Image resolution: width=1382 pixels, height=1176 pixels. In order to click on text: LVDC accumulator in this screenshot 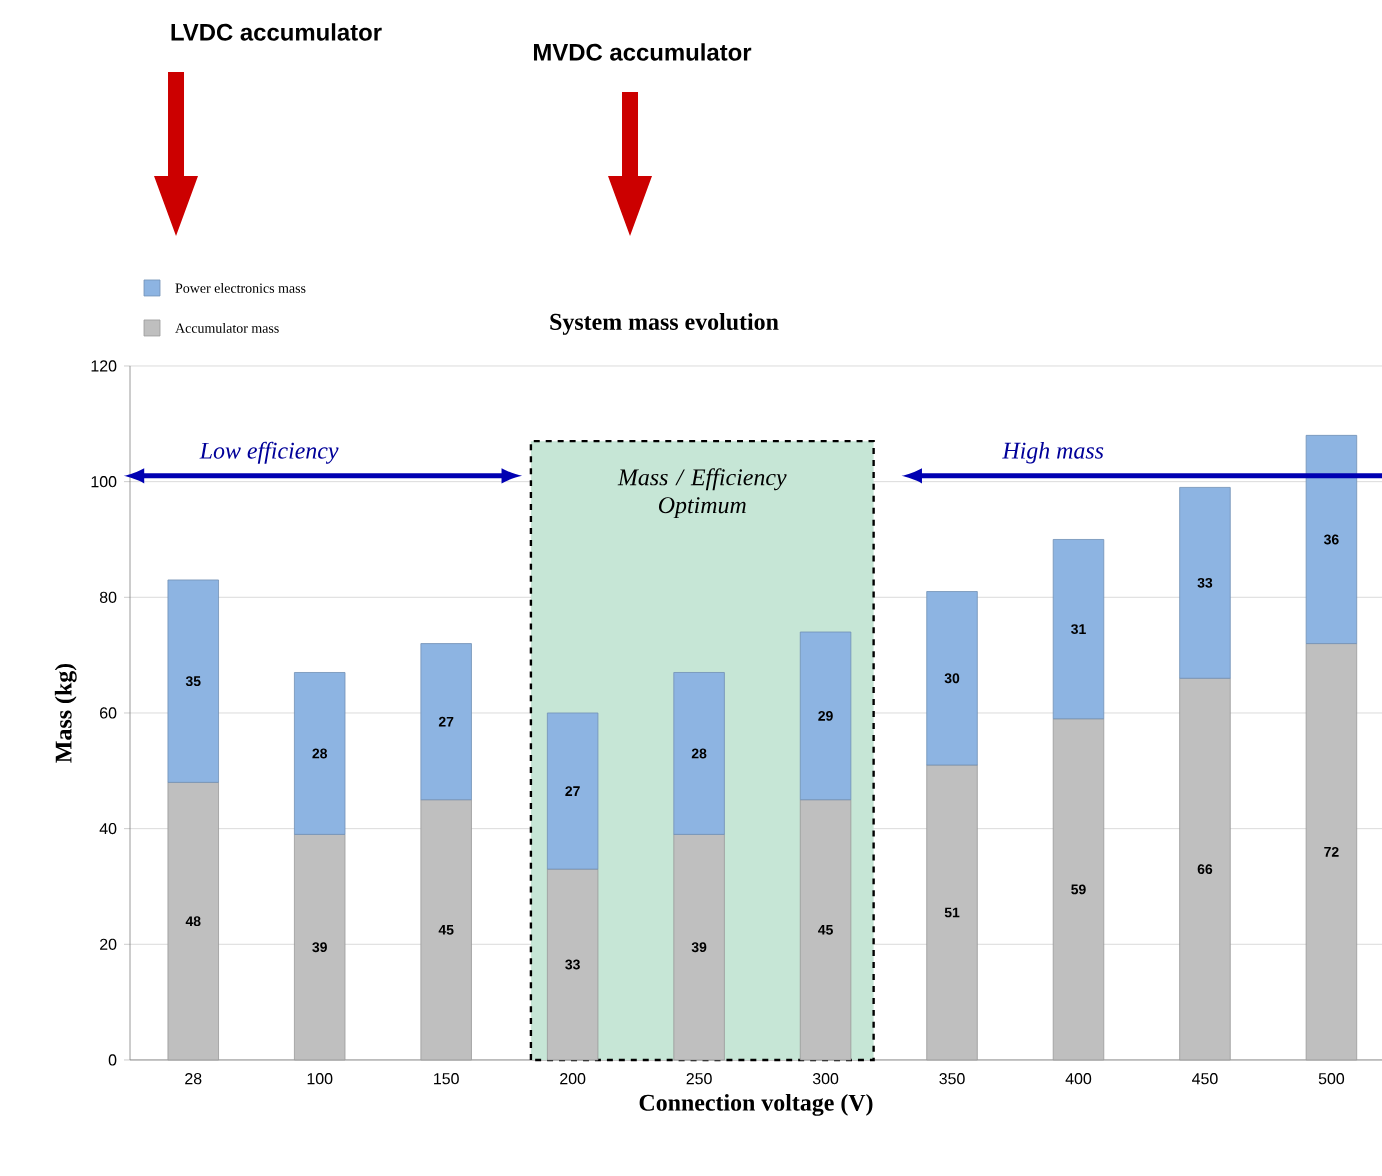, I will do `click(276, 32)`.